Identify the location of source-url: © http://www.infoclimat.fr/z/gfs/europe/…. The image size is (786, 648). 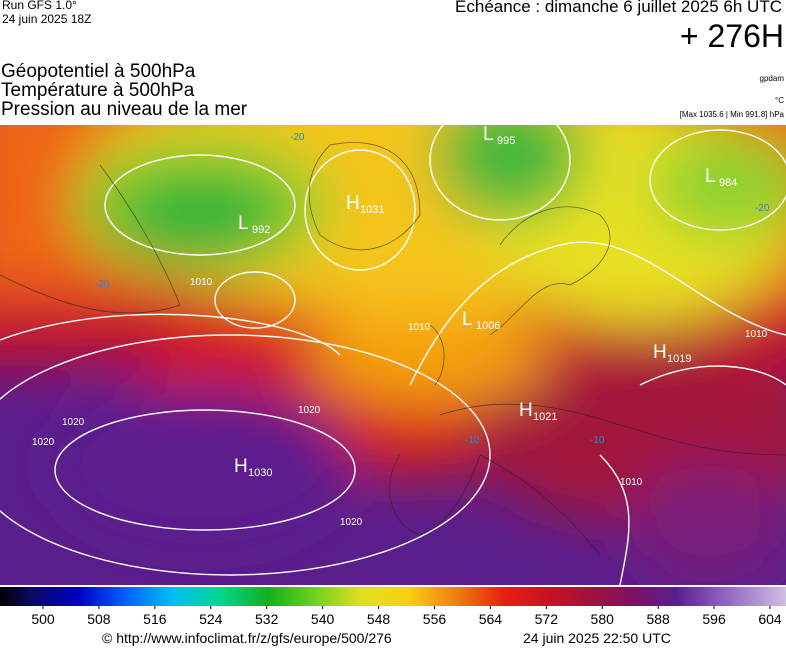
(247, 638).